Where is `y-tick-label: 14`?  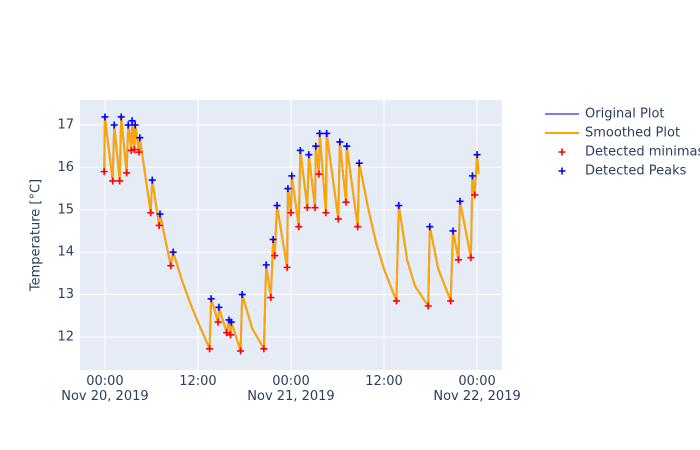 y-tick-label: 14 is located at coordinates (65, 252).